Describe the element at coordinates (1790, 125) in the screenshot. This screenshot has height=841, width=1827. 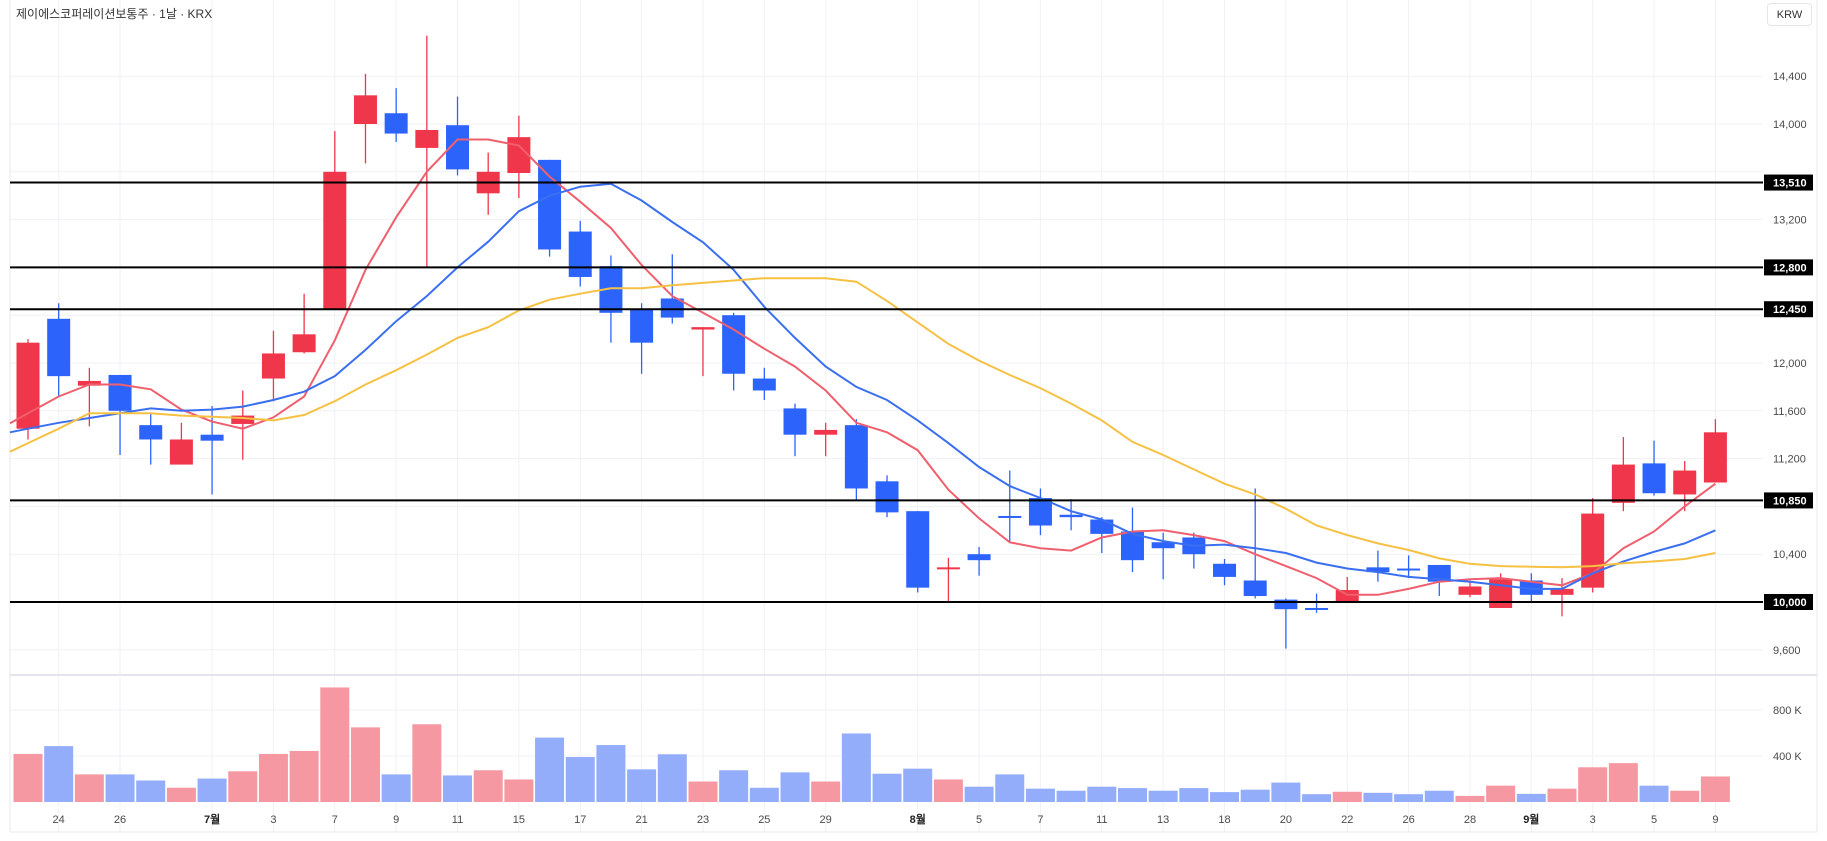
I see `price-tick-label: 14,000` at that location.